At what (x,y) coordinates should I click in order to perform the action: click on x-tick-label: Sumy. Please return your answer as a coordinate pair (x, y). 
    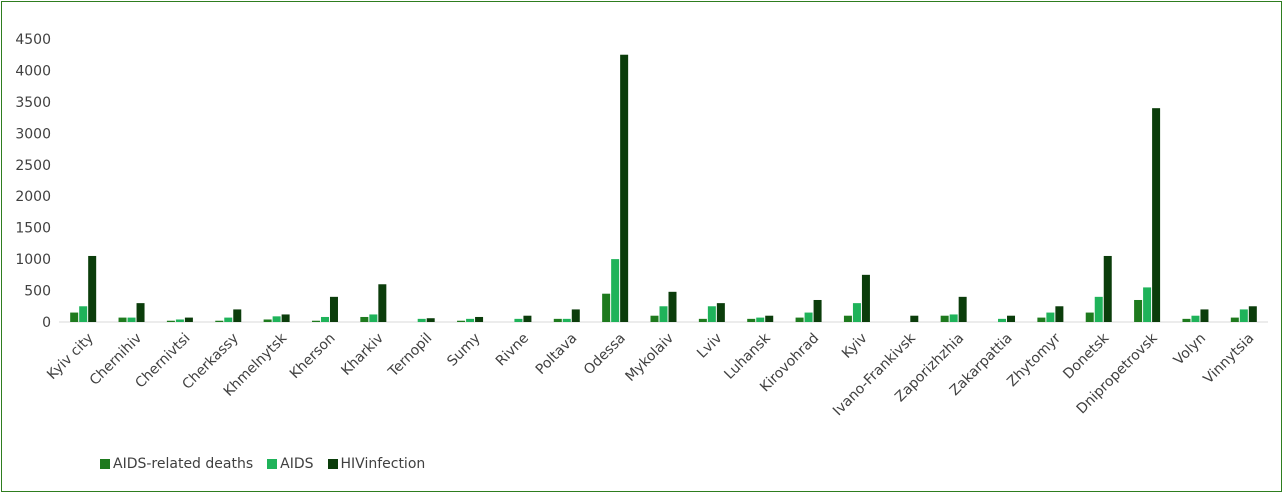
    Looking at the image, I should click on (463, 349).